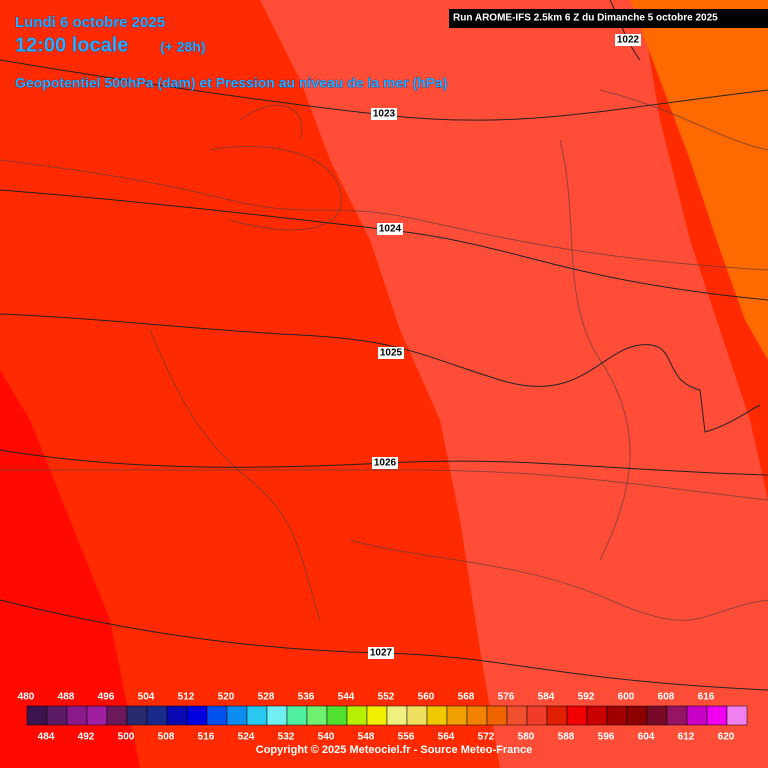 The height and width of the screenshot is (768, 768). Describe the element at coordinates (126, 737) in the screenshot. I see `scale-label: 500` at that location.